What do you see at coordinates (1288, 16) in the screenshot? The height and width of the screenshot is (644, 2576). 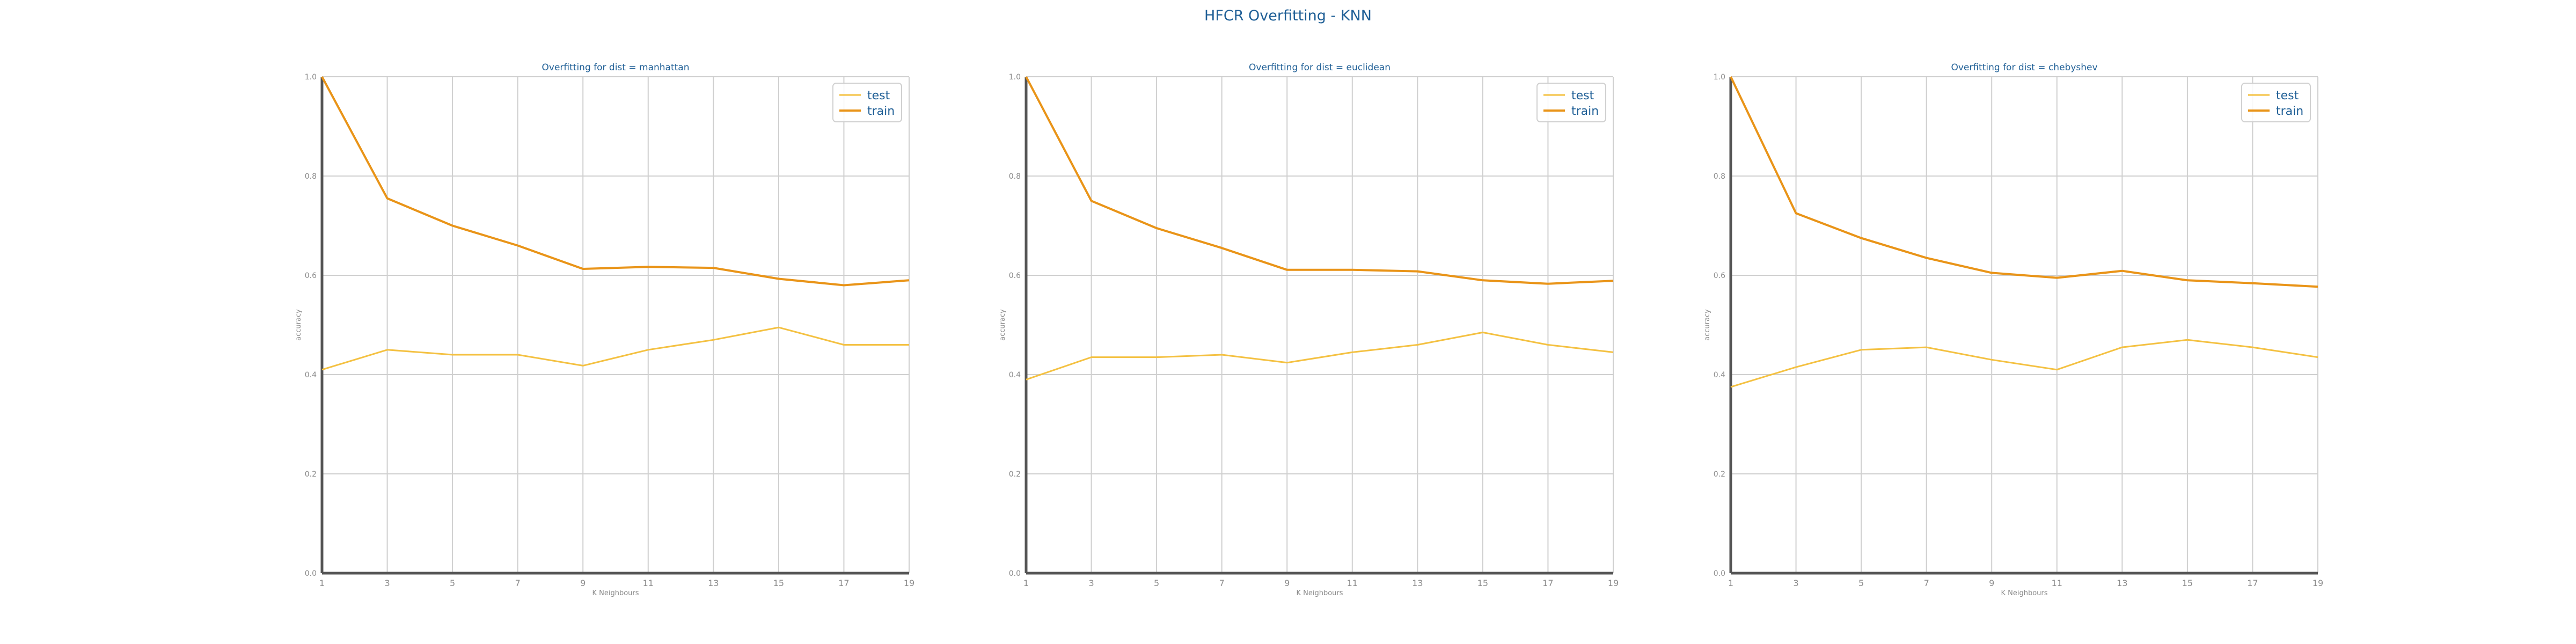 I see `figure-title: HFCR Overfitting - KNN` at bounding box center [1288, 16].